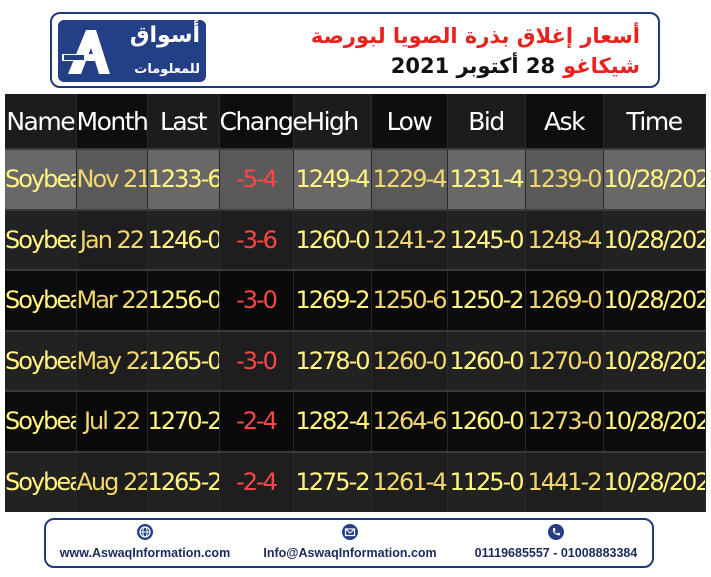 This screenshot has width=711, height=577. I want to click on cell-ask: 1441-2, so click(564, 481).